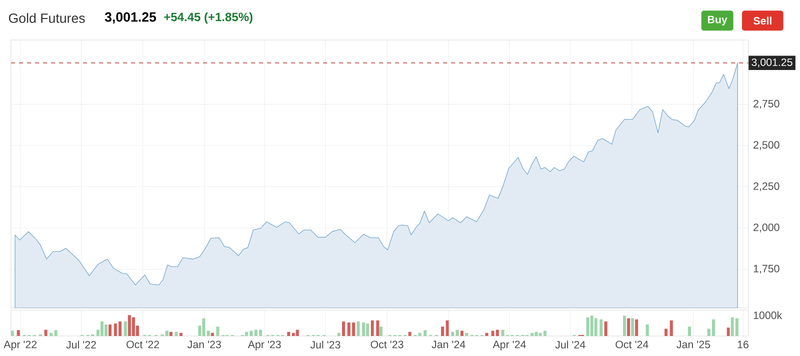 Image resolution: width=800 pixels, height=356 pixels. Describe the element at coordinates (693, 344) in the screenshot. I see `x-tick-label: Jan '25` at that location.